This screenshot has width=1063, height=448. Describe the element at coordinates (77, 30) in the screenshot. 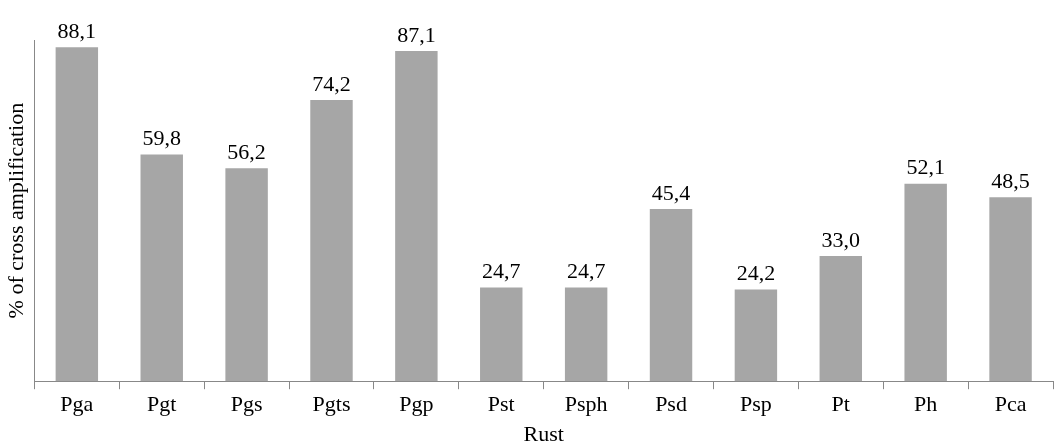

I see `data-label: 88,1` at that location.